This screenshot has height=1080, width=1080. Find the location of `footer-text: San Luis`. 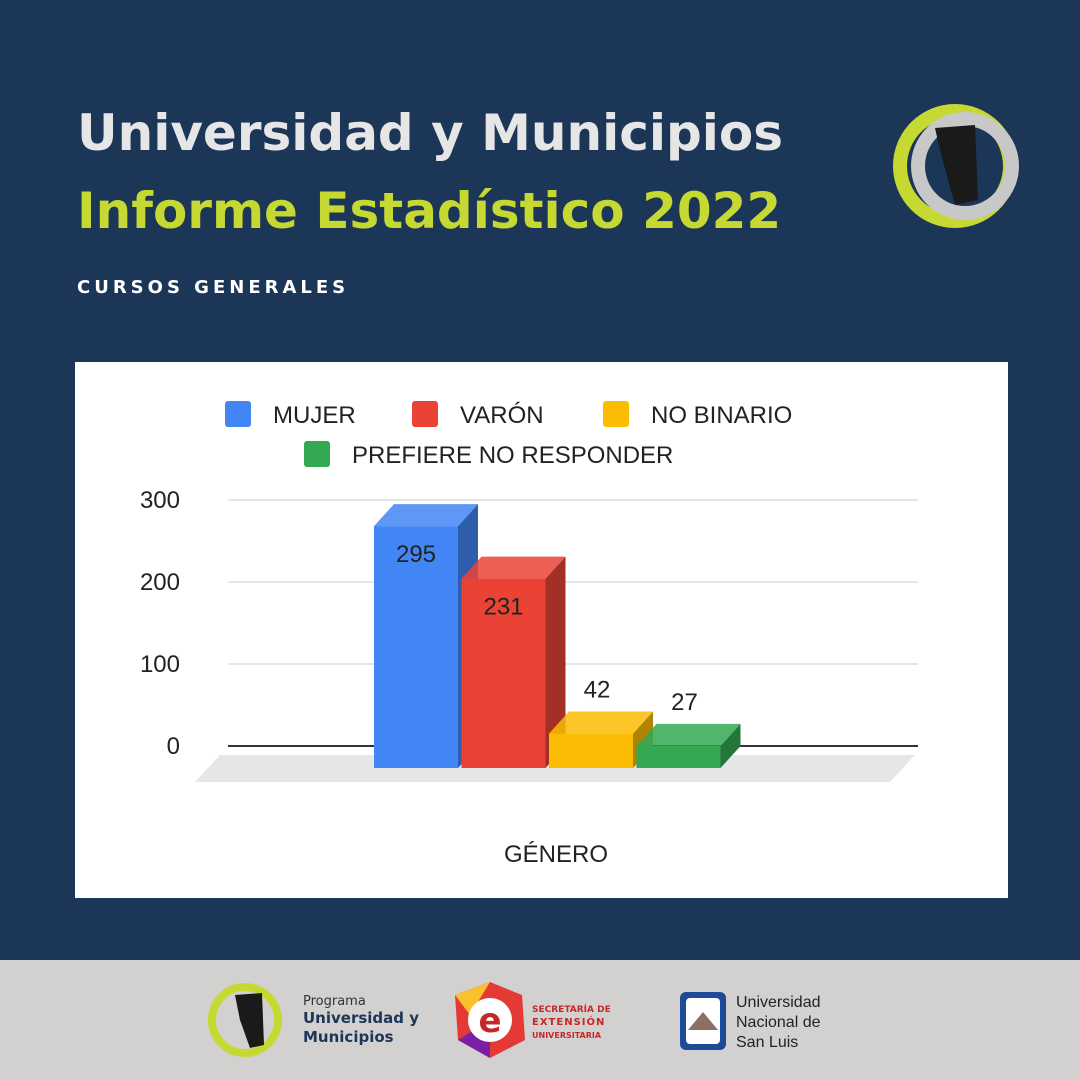

footer-text: San Luis is located at coordinates (767, 1042).